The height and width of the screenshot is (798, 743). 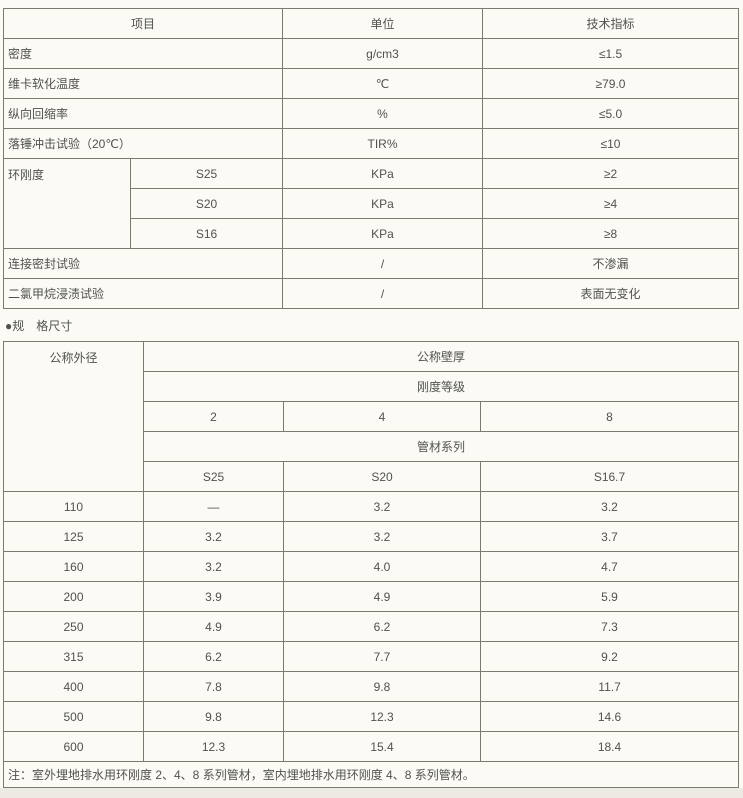 What do you see at coordinates (441, 386) in the screenshot?
I see `size-header-stiffness-class: 刚度等级` at bounding box center [441, 386].